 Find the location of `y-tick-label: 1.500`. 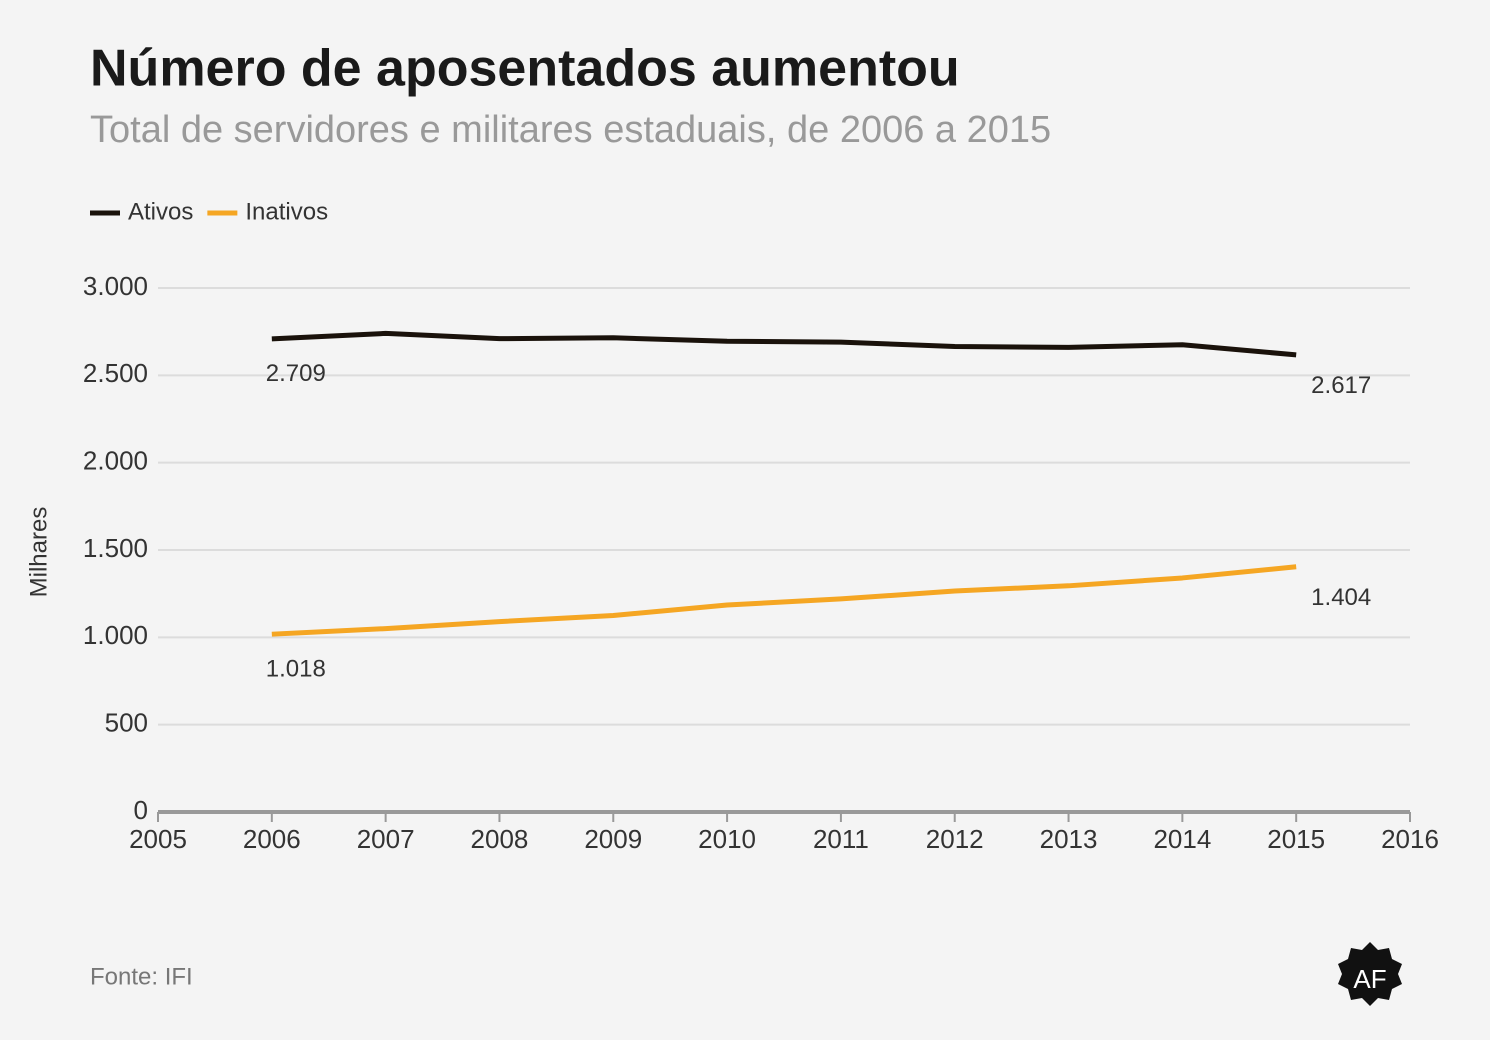

y-tick-label: 1.500 is located at coordinates (115, 548).